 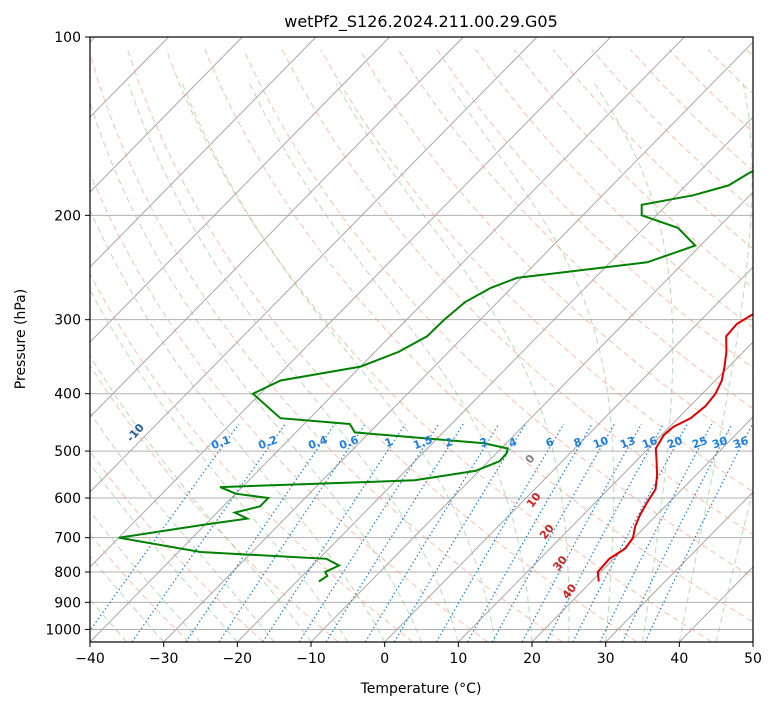 I want to click on x-tick-label: −20, so click(x=238, y=659).